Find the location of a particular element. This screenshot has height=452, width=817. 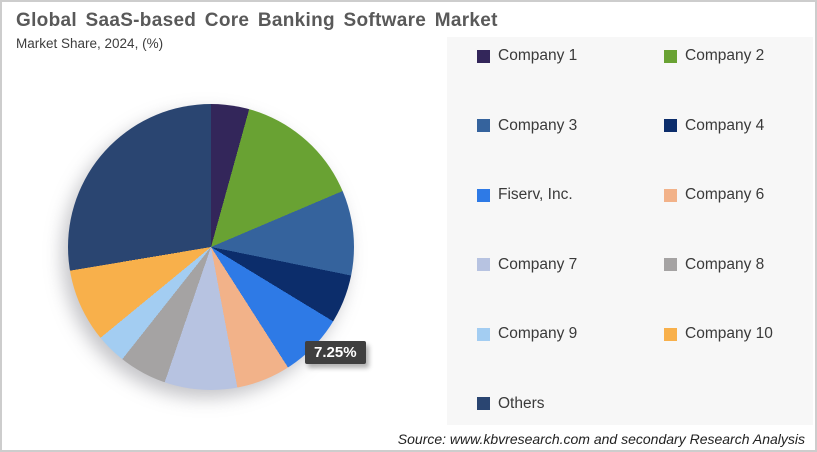

legend-item-company-2: Company 2 is located at coordinates (738, 56).